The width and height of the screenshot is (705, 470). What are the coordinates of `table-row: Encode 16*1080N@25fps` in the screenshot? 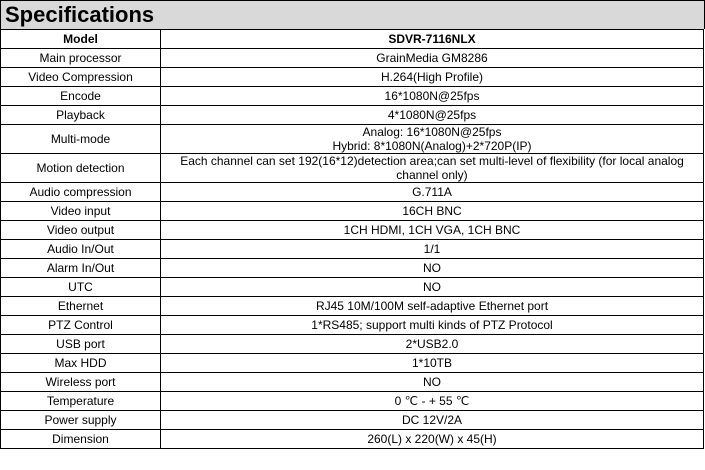 It's located at (352, 96).